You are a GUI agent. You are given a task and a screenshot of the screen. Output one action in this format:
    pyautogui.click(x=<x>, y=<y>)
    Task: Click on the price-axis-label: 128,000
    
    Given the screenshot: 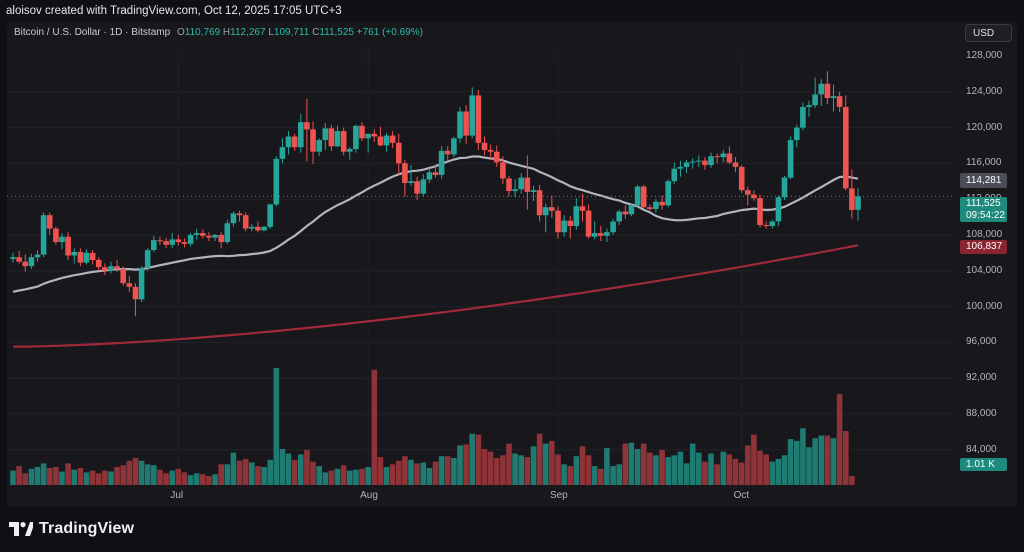 What is the action you would take?
    pyautogui.click(x=984, y=55)
    